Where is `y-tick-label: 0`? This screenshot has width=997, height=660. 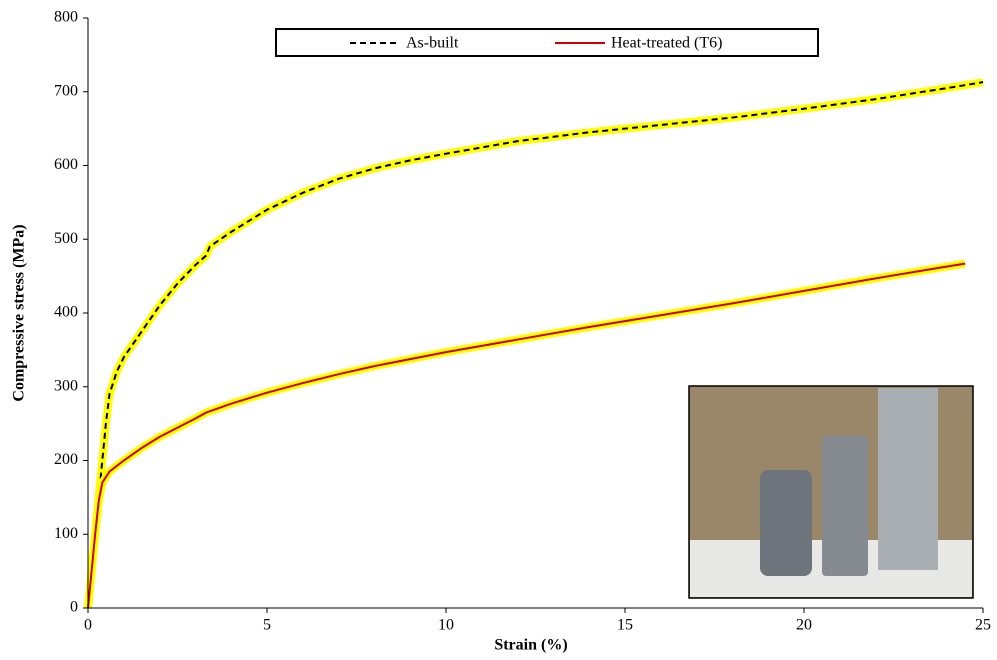
y-tick-label: 0 is located at coordinates (74, 607).